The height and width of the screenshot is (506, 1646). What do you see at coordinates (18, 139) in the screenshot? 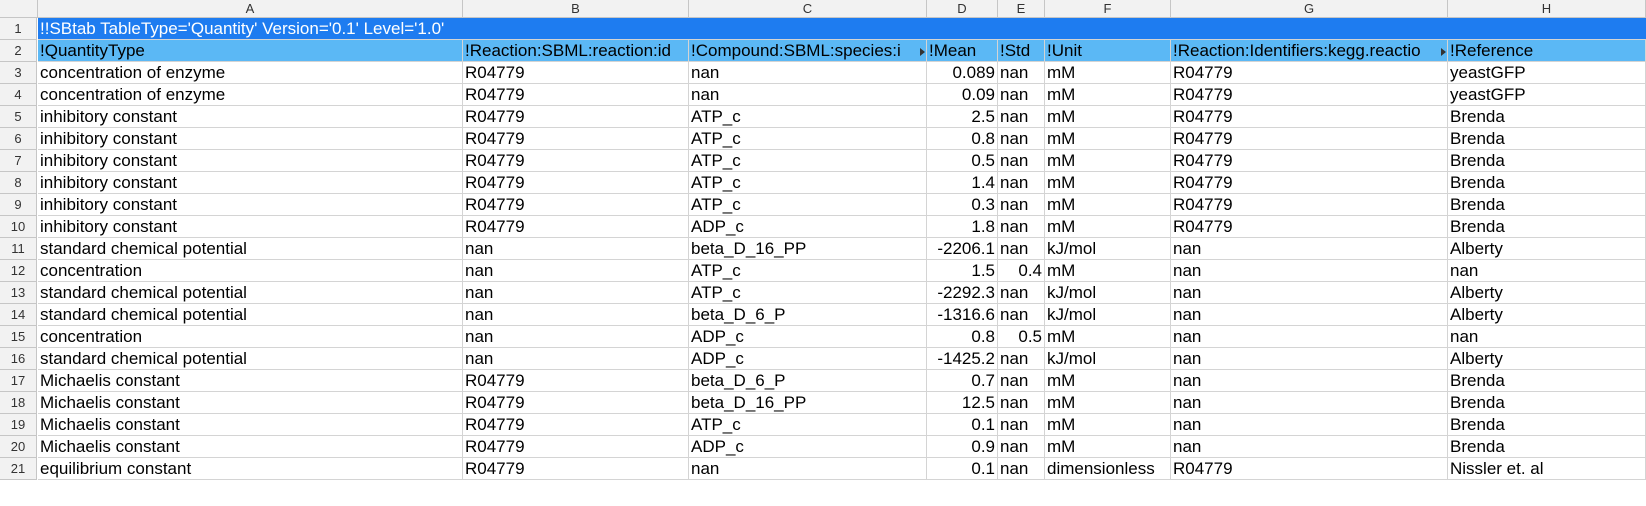
I see `row-header-6: 6` at bounding box center [18, 139].